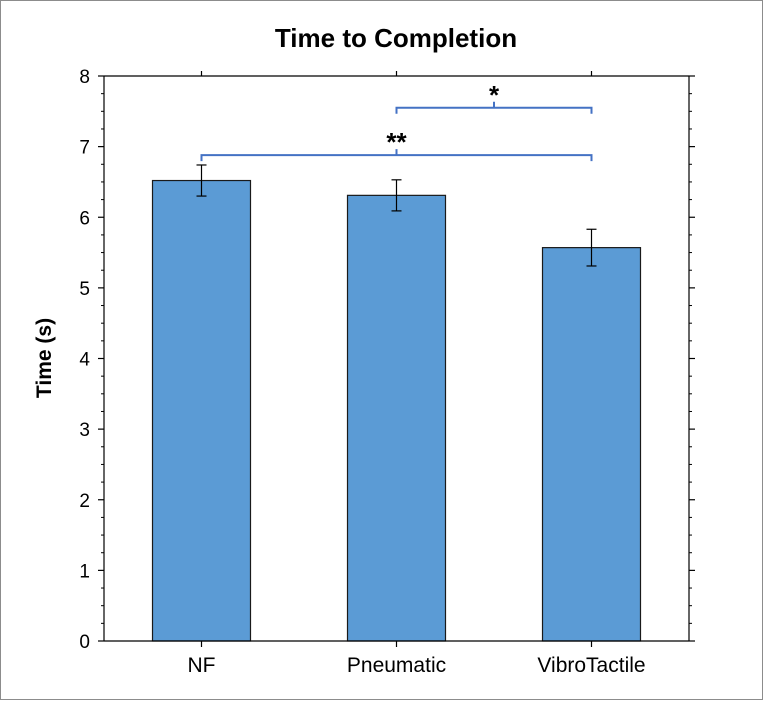  Describe the element at coordinates (84, 77) in the screenshot. I see `y-tick-label: 8` at that location.